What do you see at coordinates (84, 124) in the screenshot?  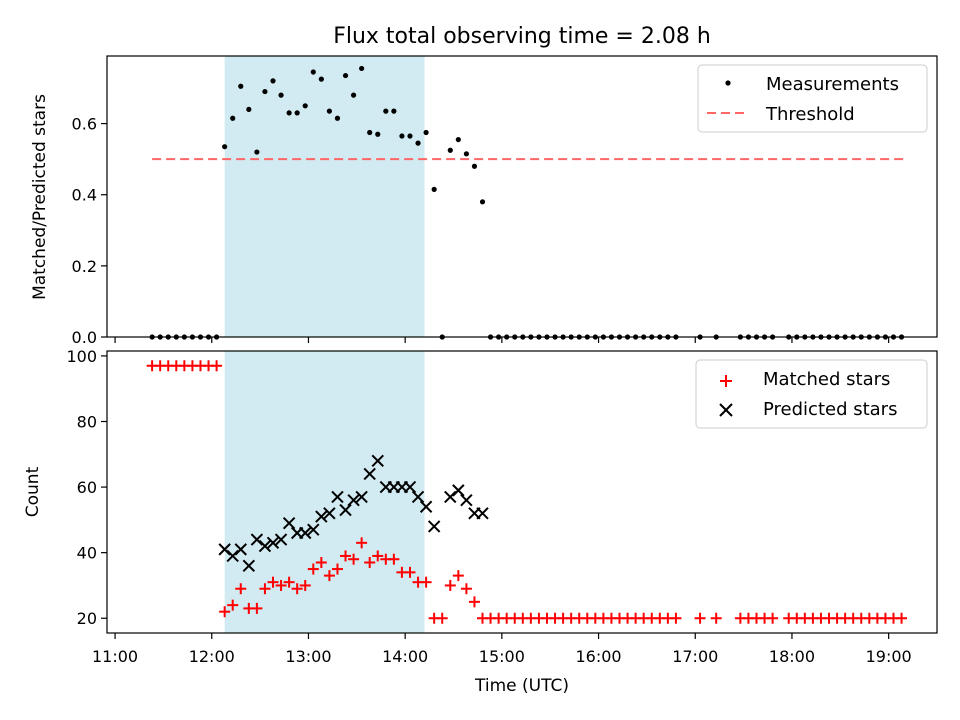 I see `y-tick-label: 0.6` at bounding box center [84, 124].